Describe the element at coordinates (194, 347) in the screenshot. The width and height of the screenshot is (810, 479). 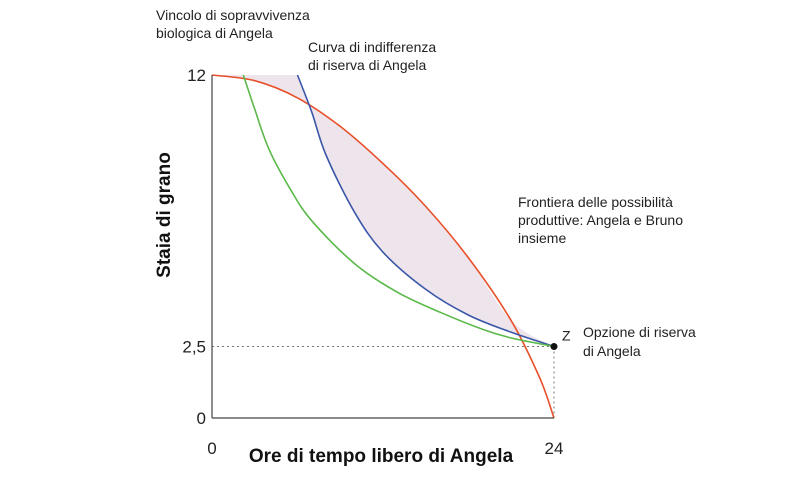
I see `y-tick-label: 2,5` at that location.